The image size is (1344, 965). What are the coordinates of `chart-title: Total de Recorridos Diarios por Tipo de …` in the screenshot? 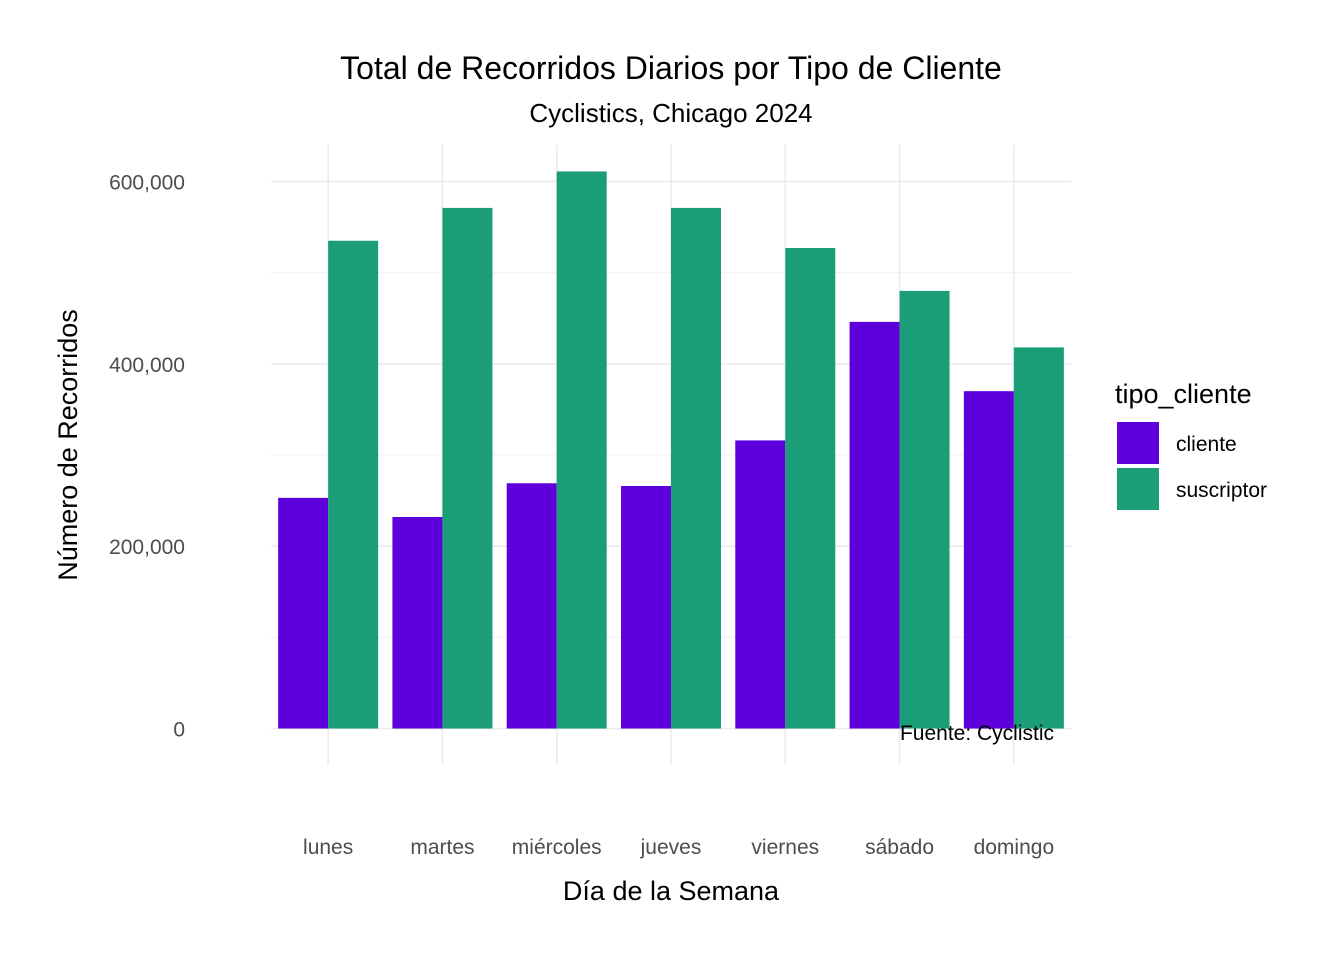 It's located at (671, 68).